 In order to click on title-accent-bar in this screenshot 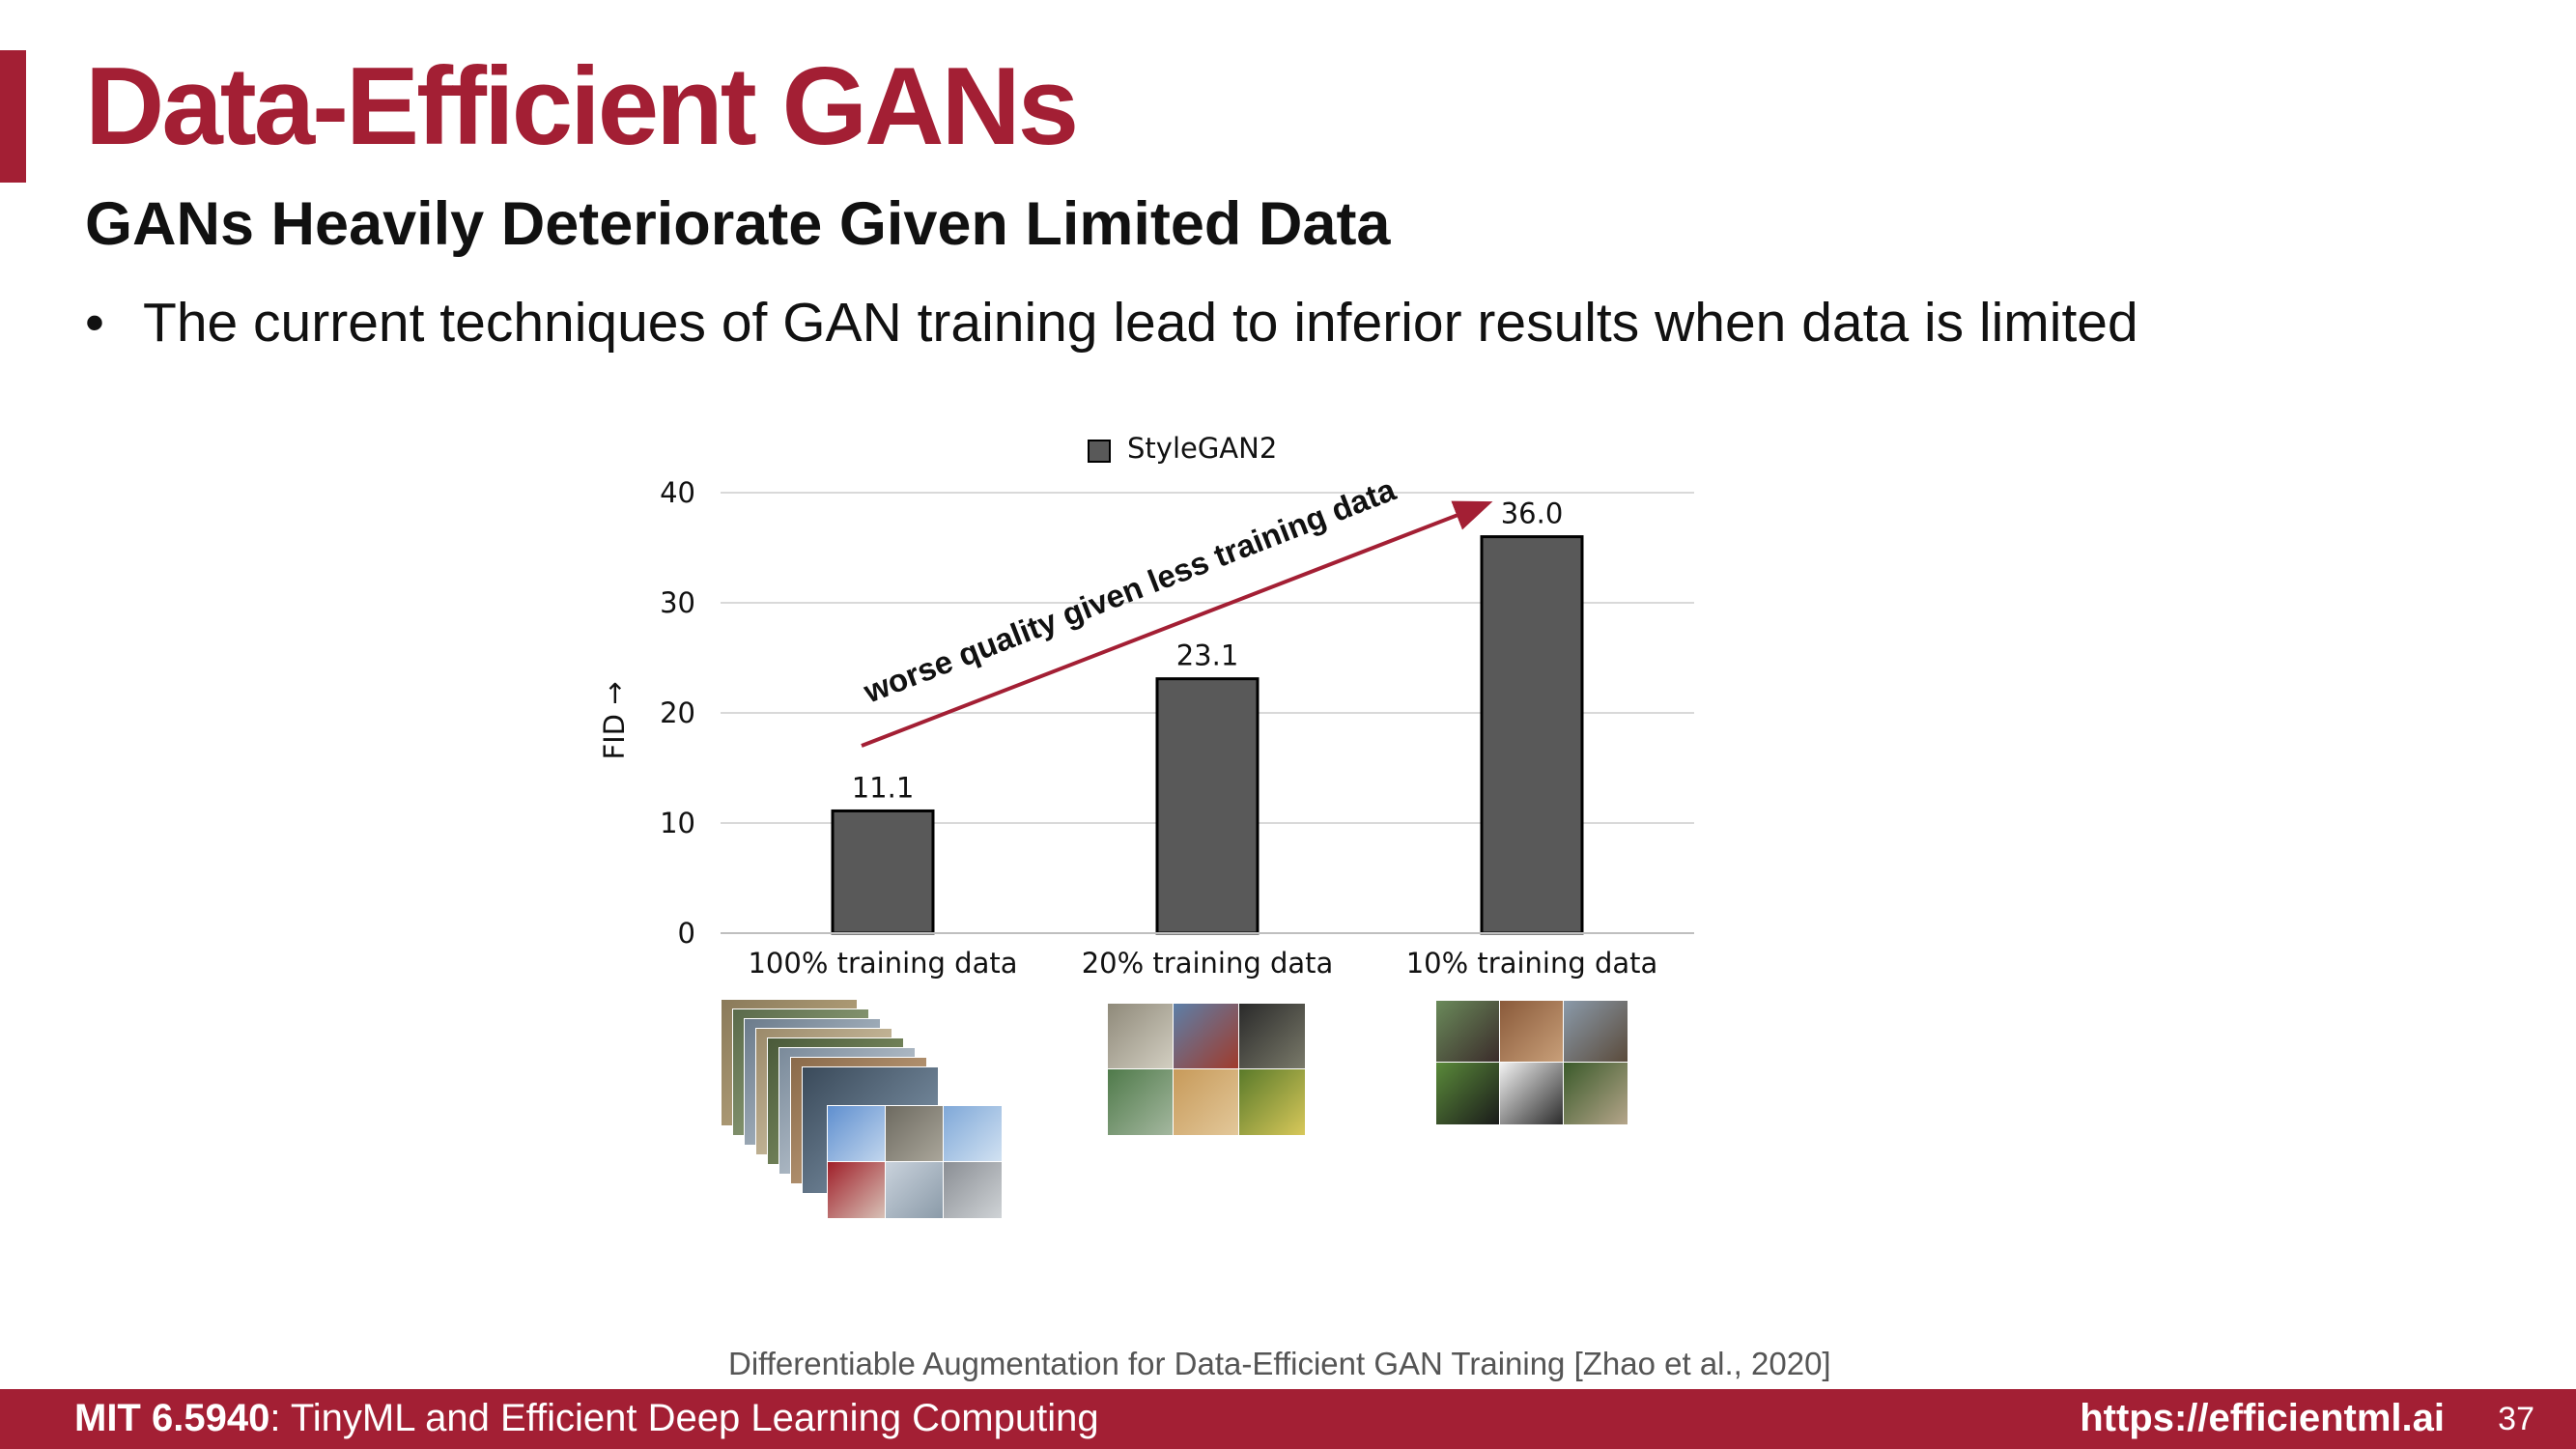, I will do `click(13, 116)`.